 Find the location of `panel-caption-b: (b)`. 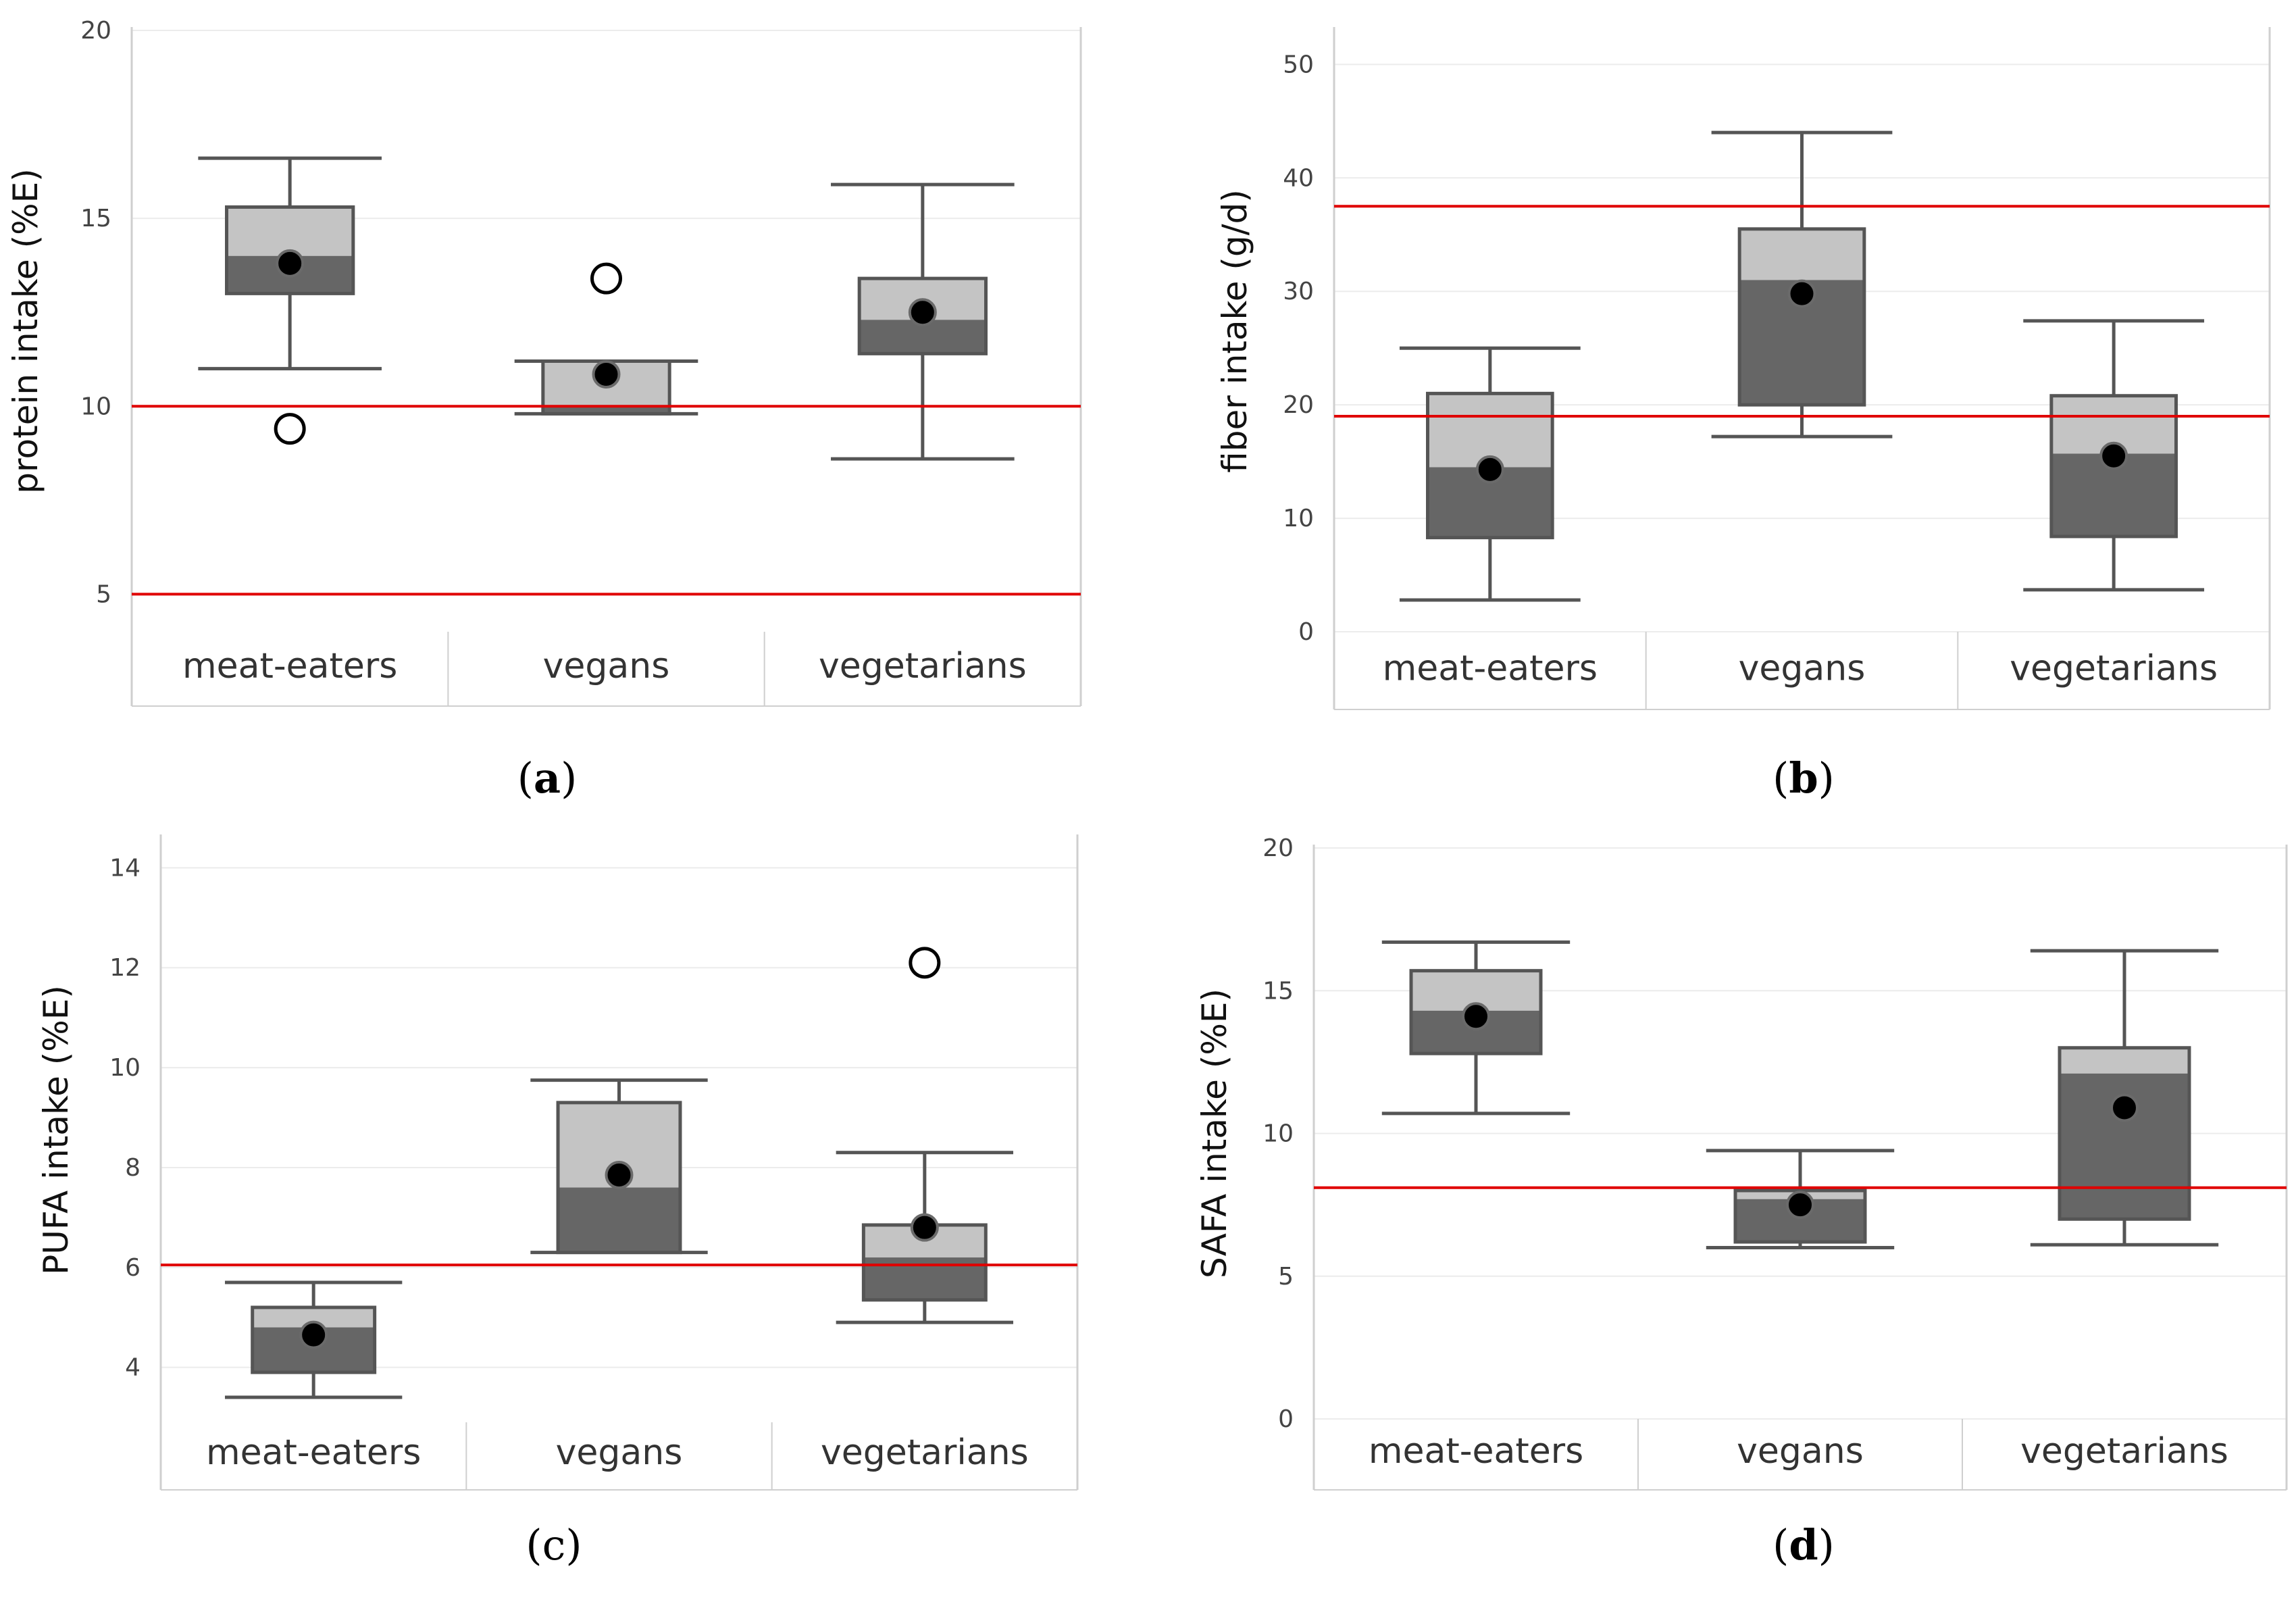

panel-caption-b: (b) is located at coordinates (1803, 778).